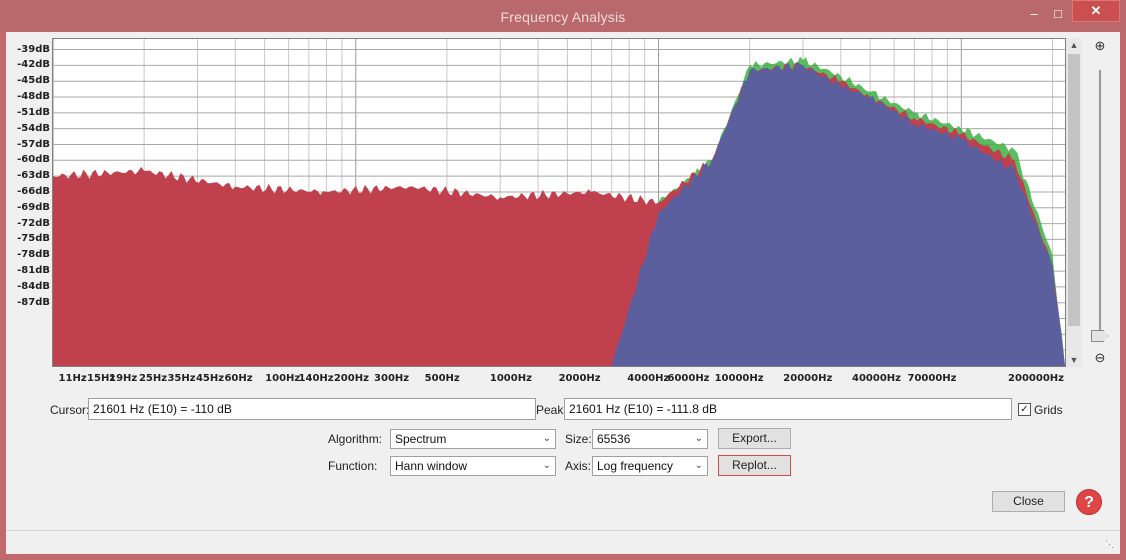 This screenshot has width=1126, height=560. What do you see at coordinates (473, 466) in the screenshot?
I see `function-select: Hann window ⌄` at bounding box center [473, 466].